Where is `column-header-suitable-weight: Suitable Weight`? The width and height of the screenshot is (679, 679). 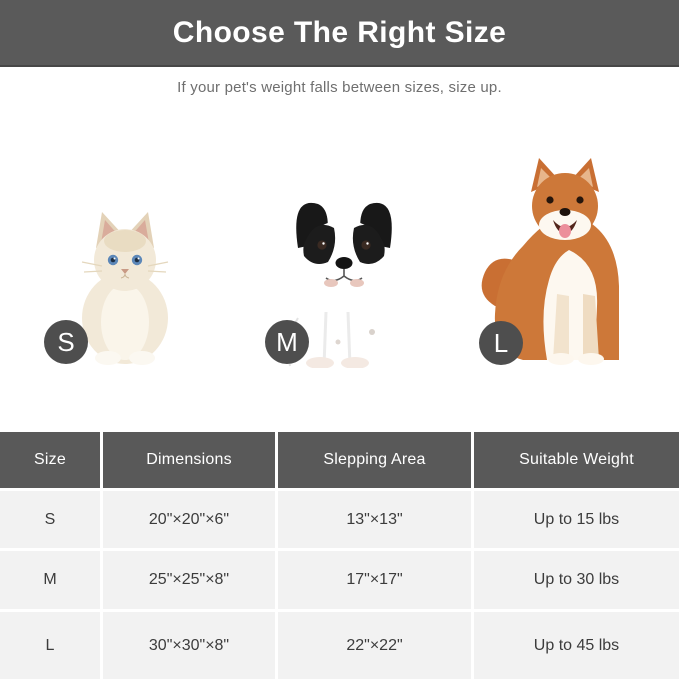 column-header-suitable-weight: Suitable Weight is located at coordinates (576, 460).